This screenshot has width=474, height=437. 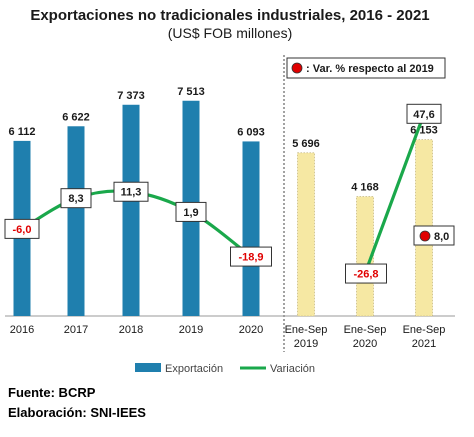 I want to click on variation-value-label: -6,0, so click(x=22, y=230).